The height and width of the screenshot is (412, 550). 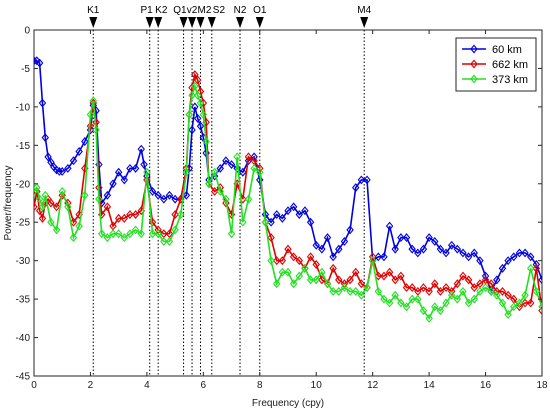 I want to click on legend: 60 km 662 km 373 km, so click(x=496, y=64).